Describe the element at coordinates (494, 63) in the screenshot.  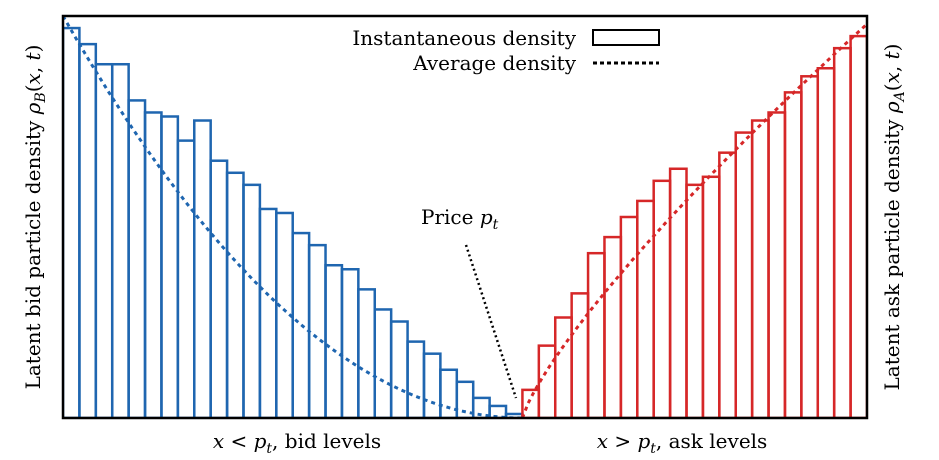
I see `legend-average-label: Average density` at that location.